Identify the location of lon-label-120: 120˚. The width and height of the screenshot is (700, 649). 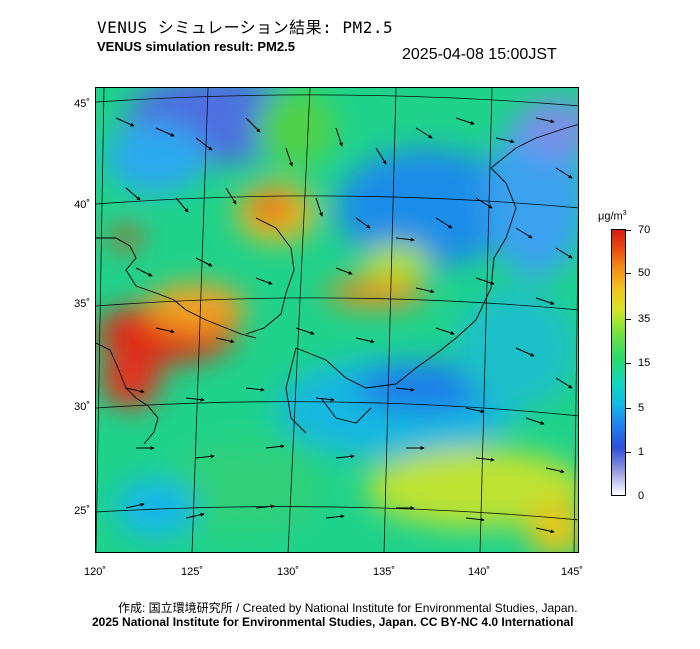
(95, 572).